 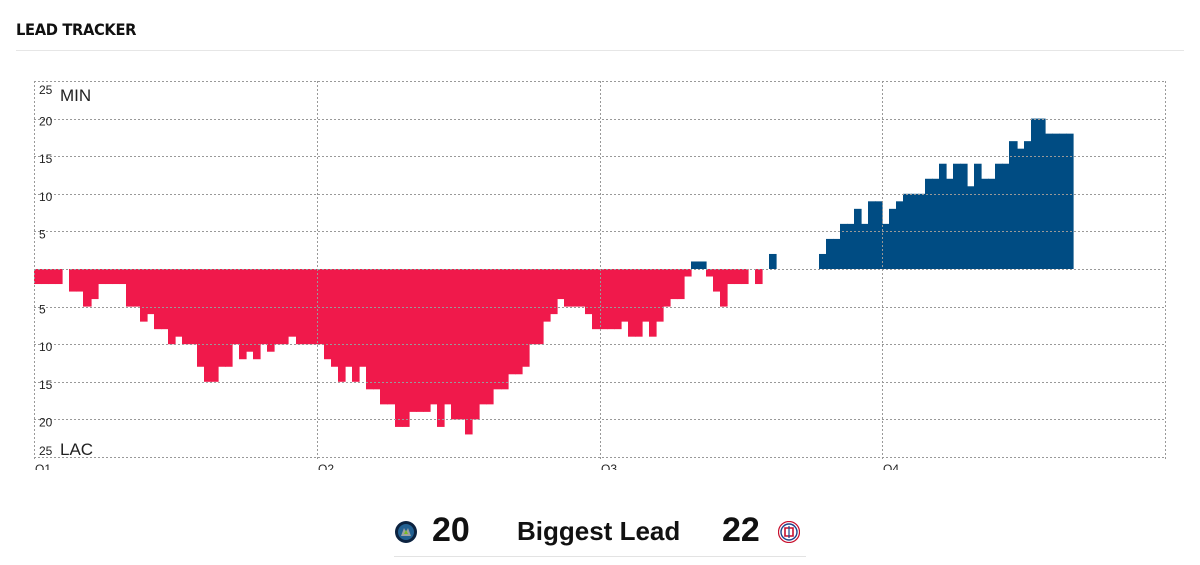 What do you see at coordinates (43, 466) in the screenshot?
I see `quarter-label: Q1` at bounding box center [43, 466].